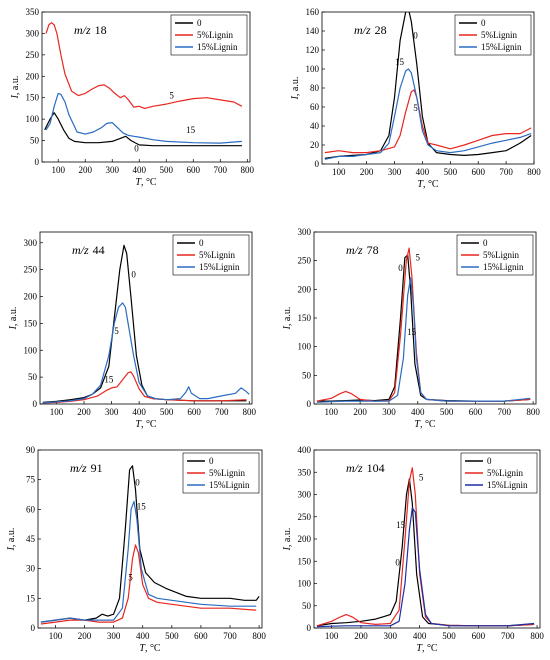 This screenshot has height=660, width=550. What do you see at coordinates (86, 468) in the screenshot?
I see `mz-label: m/z 91` at bounding box center [86, 468].